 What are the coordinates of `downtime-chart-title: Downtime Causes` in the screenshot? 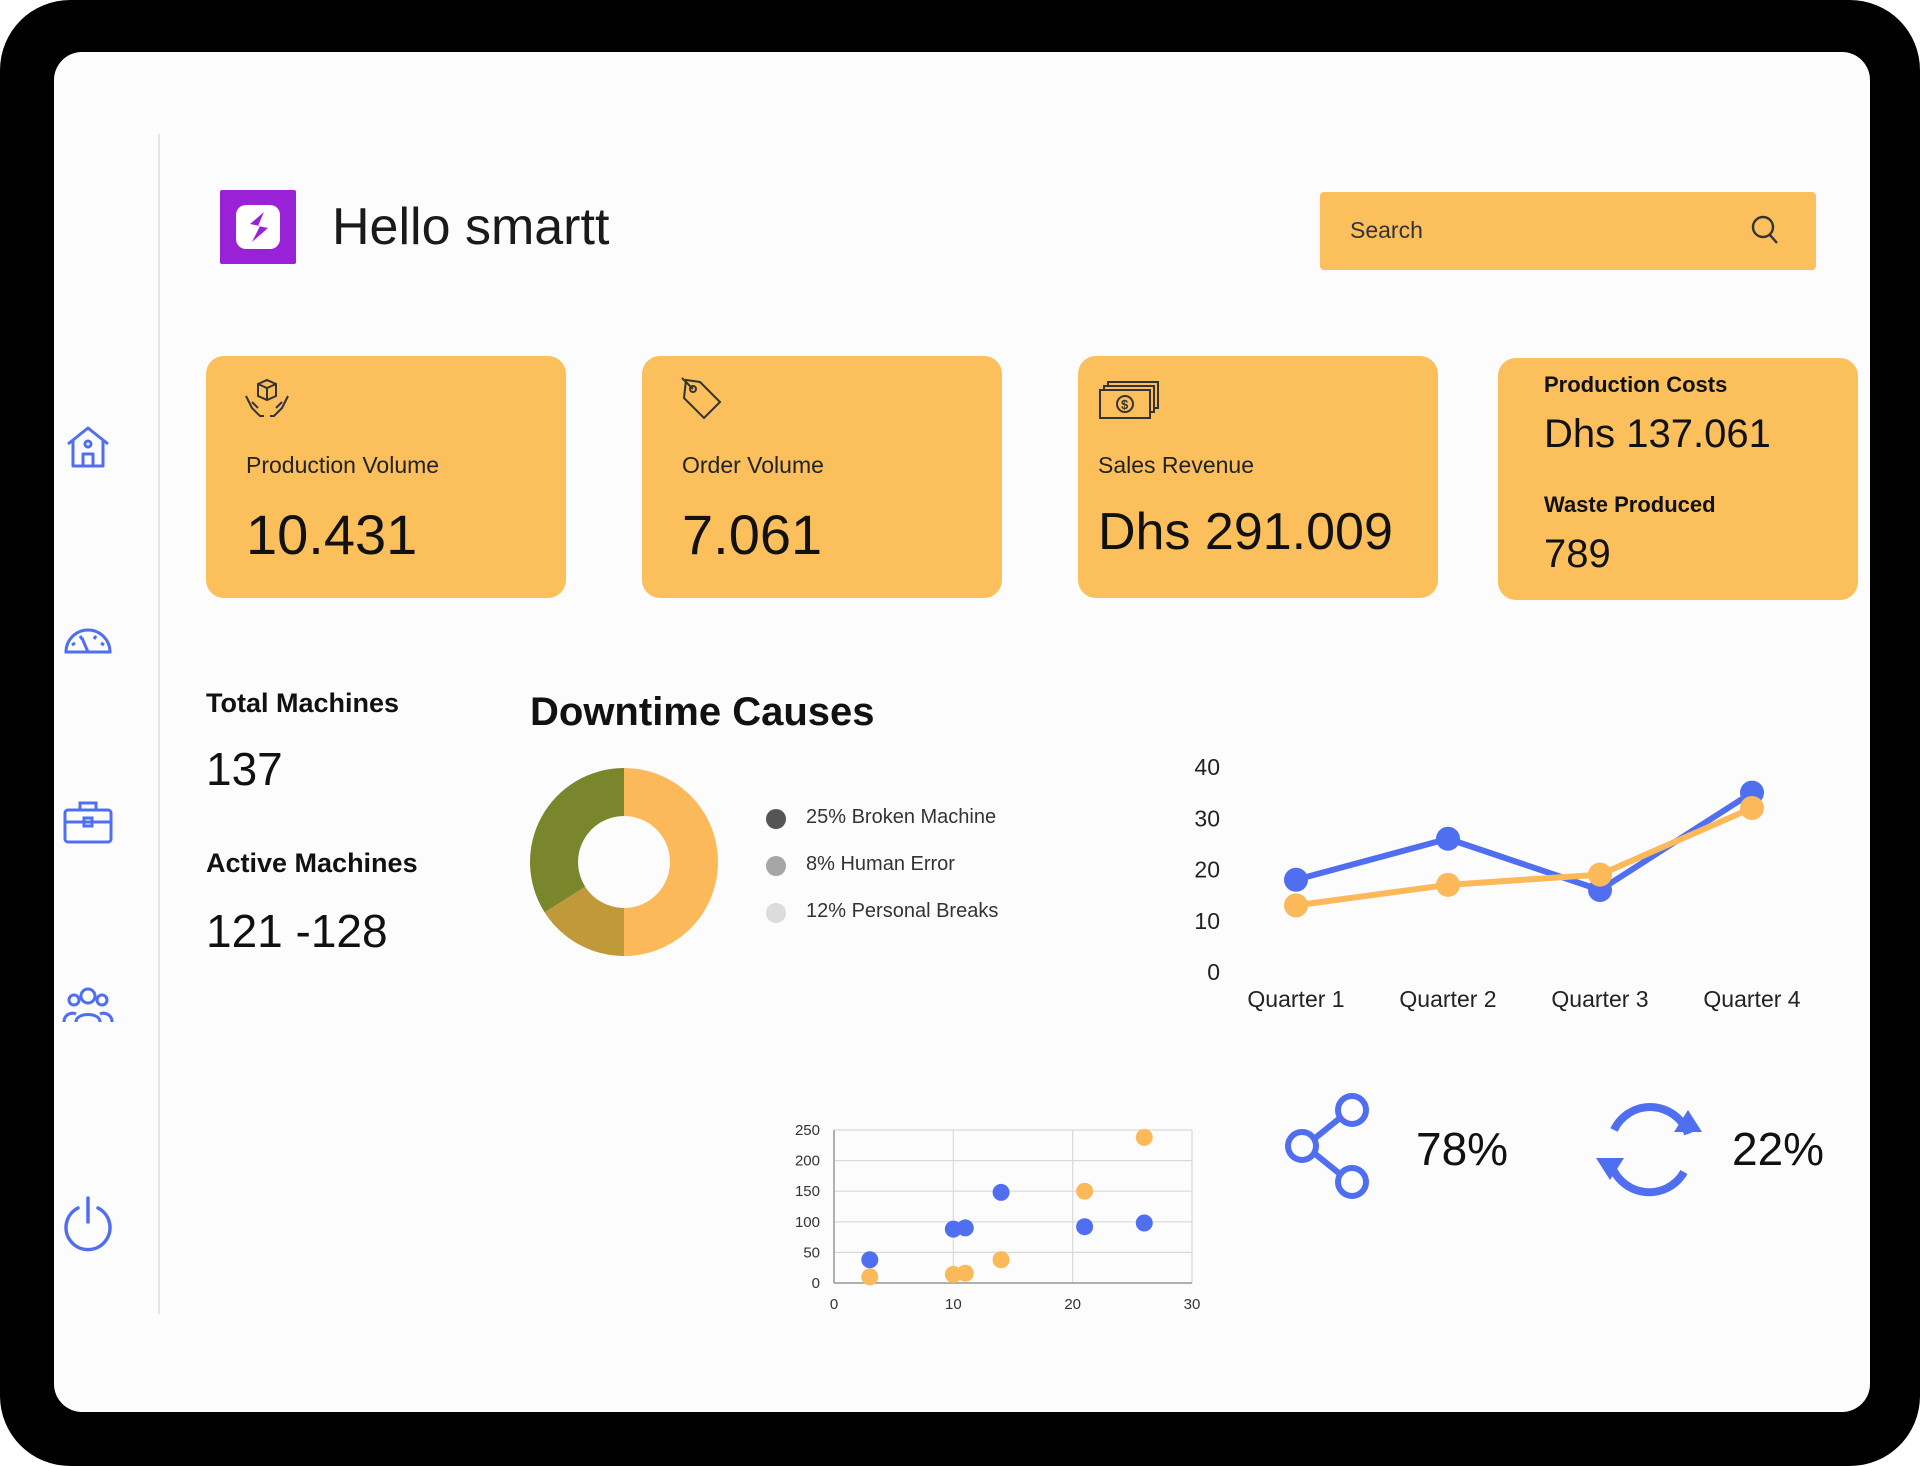 It's located at (702, 712).